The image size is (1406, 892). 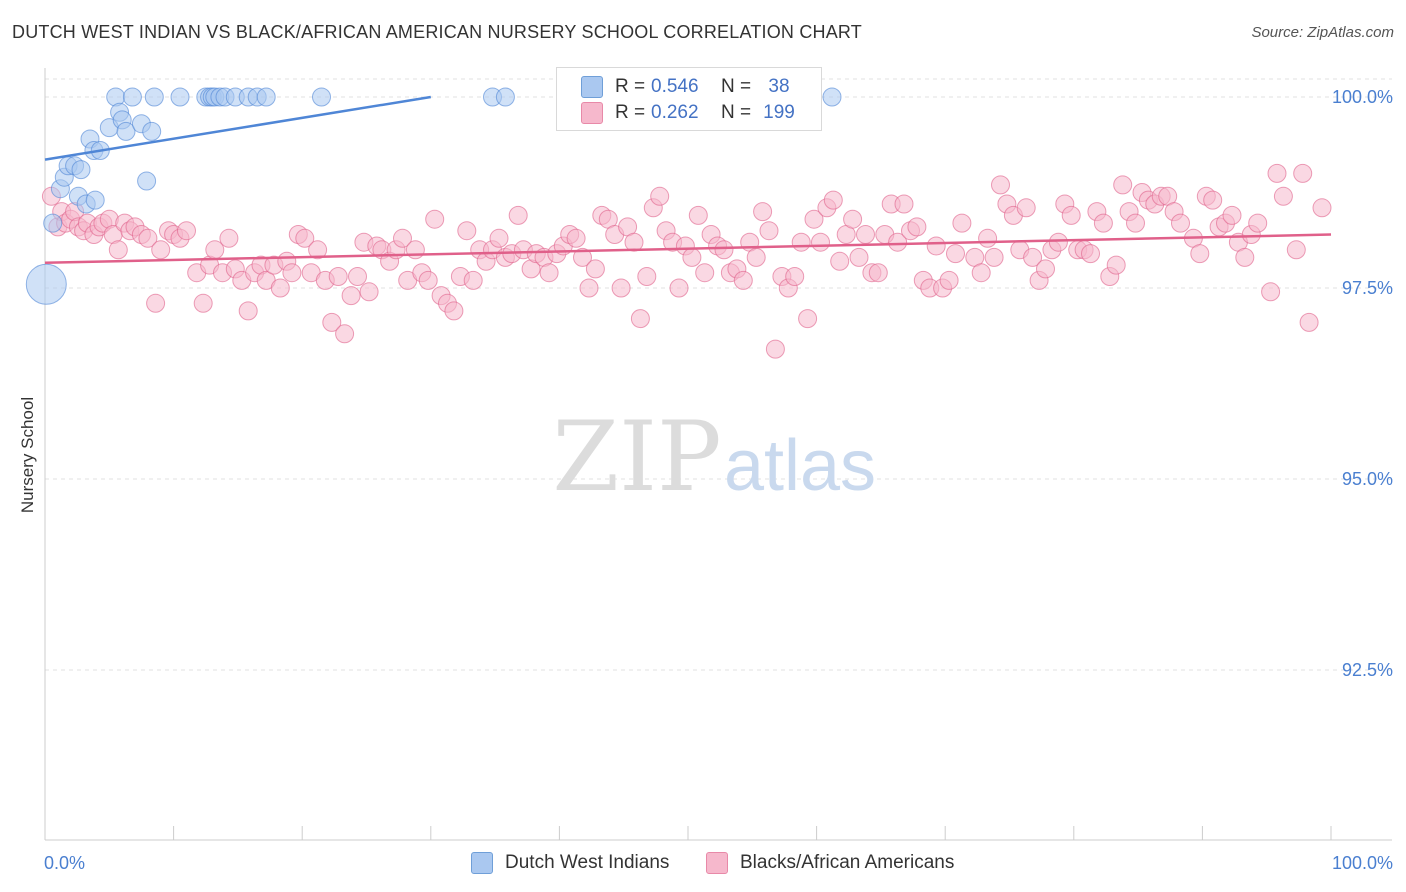 What do you see at coordinates (1362, 97) in the screenshot?
I see `y-tick-label: 100.0%` at bounding box center [1362, 97].